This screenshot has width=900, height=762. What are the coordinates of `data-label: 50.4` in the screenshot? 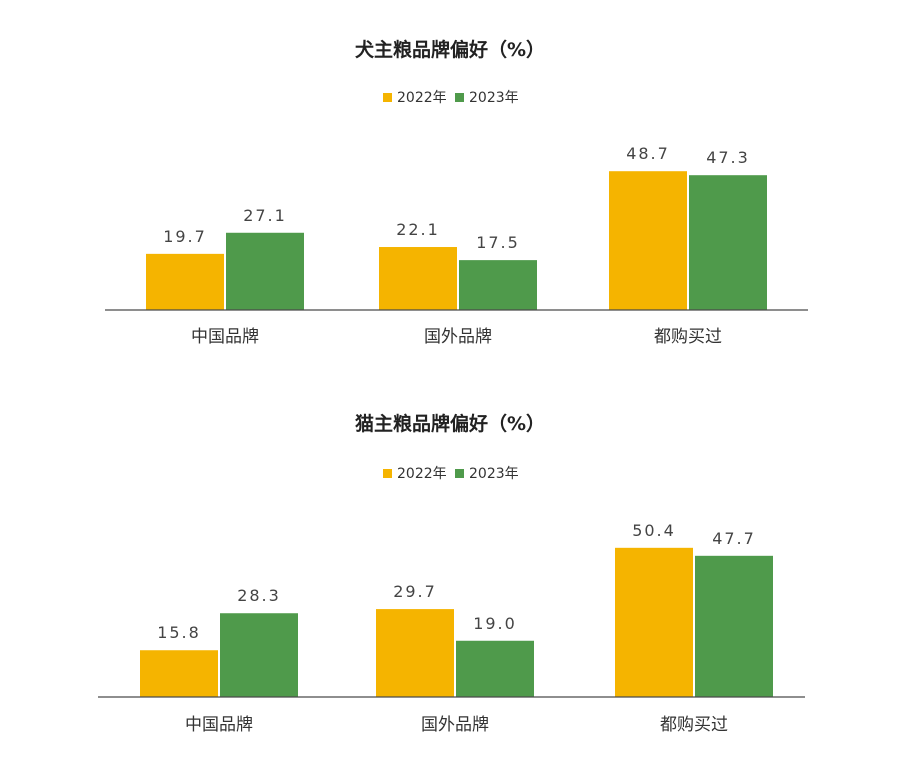 It's located at (654, 530).